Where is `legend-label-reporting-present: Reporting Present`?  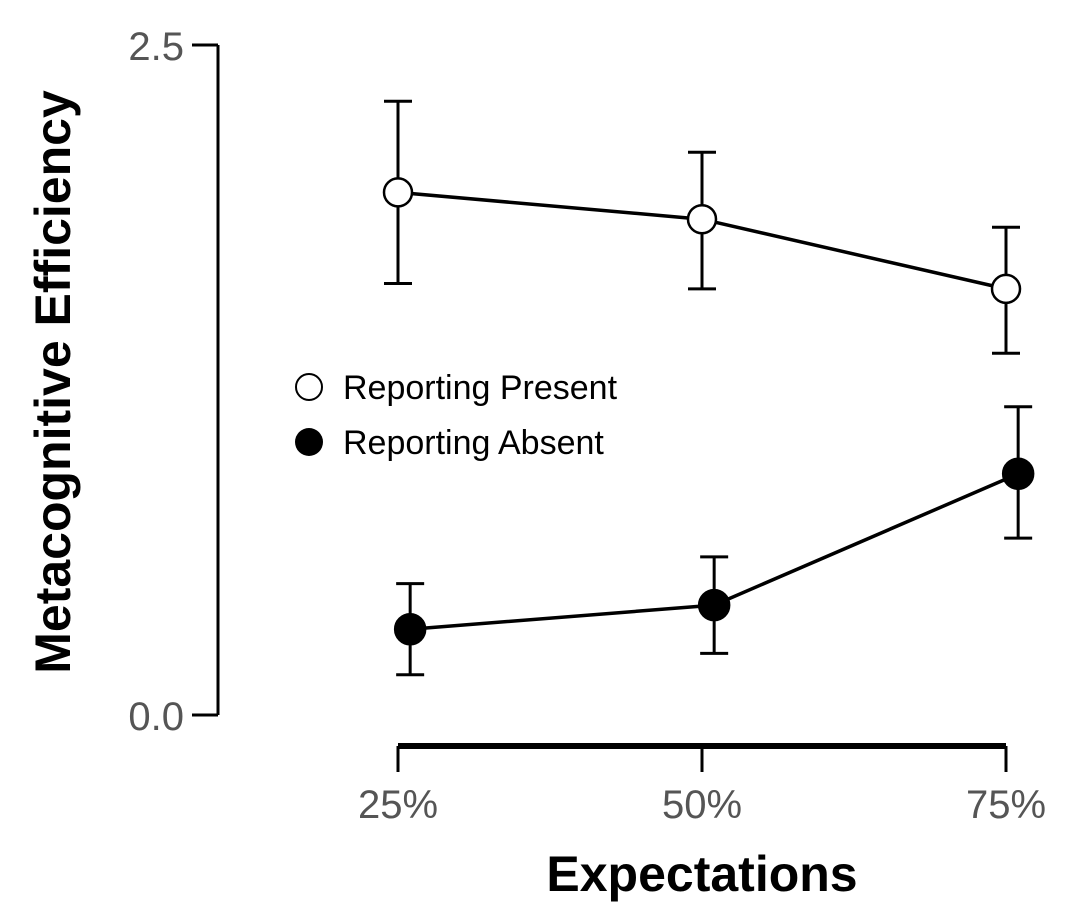 legend-label-reporting-present: Reporting Present is located at coordinates (480, 388).